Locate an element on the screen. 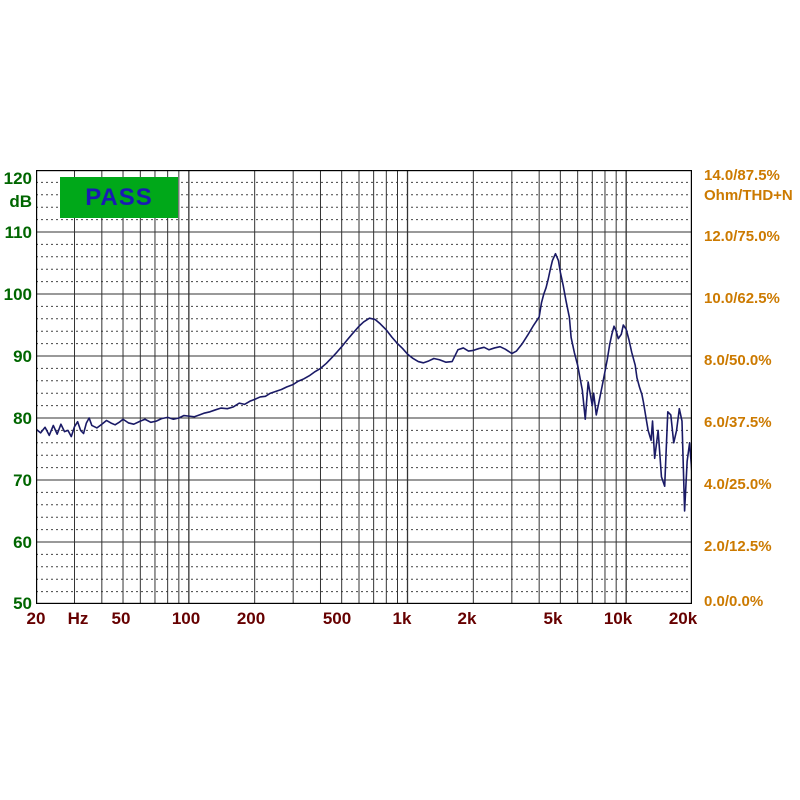 The width and height of the screenshot is (800, 800). right-axis-label-2: 2.0/12.5% is located at coordinates (738, 546).